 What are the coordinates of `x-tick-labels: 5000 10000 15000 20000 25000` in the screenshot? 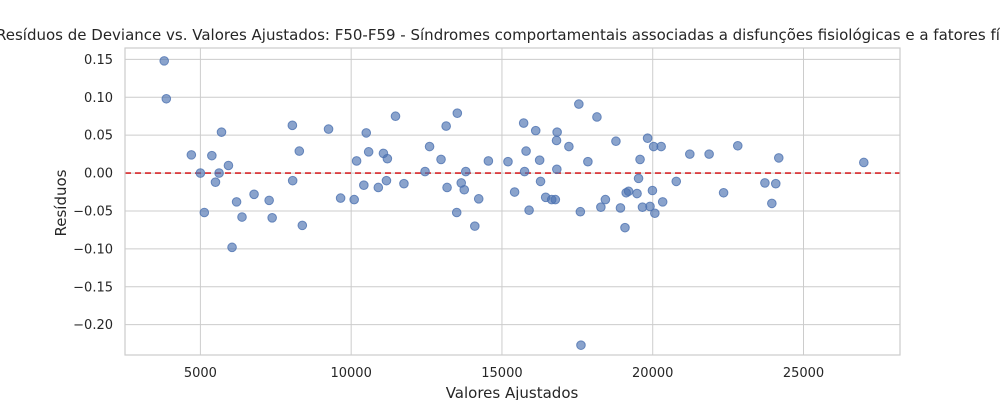 It's located at (504, 373).